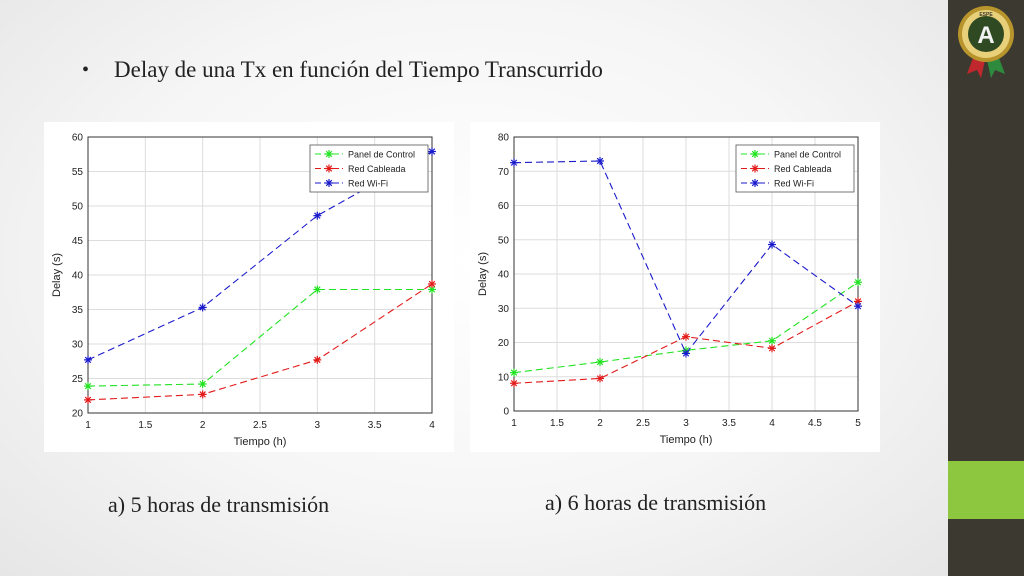 The width and height of the screenshot is (1024, 576). I want to click on y-tick-label: 80, so click(504, 138).